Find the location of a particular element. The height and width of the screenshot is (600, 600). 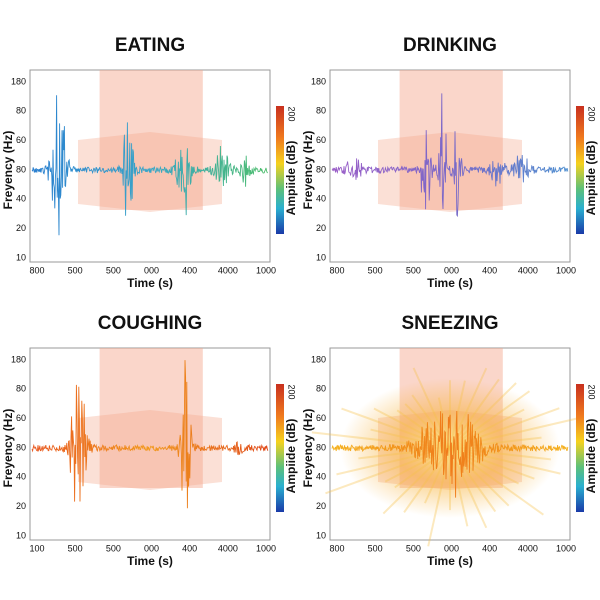

chart-title: COUGHING is located at coordinates (150, 323).